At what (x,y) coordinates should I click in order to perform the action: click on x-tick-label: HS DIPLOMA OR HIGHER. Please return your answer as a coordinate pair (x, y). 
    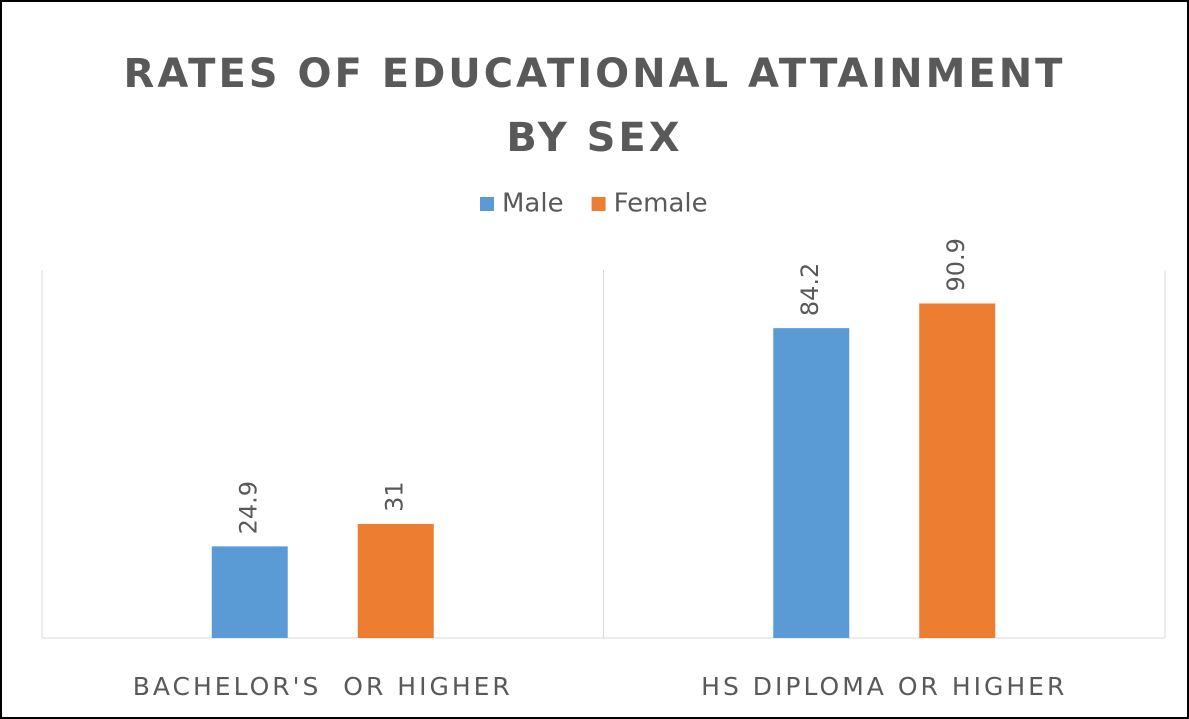
    Looking at the image, I should click on (884, 686).